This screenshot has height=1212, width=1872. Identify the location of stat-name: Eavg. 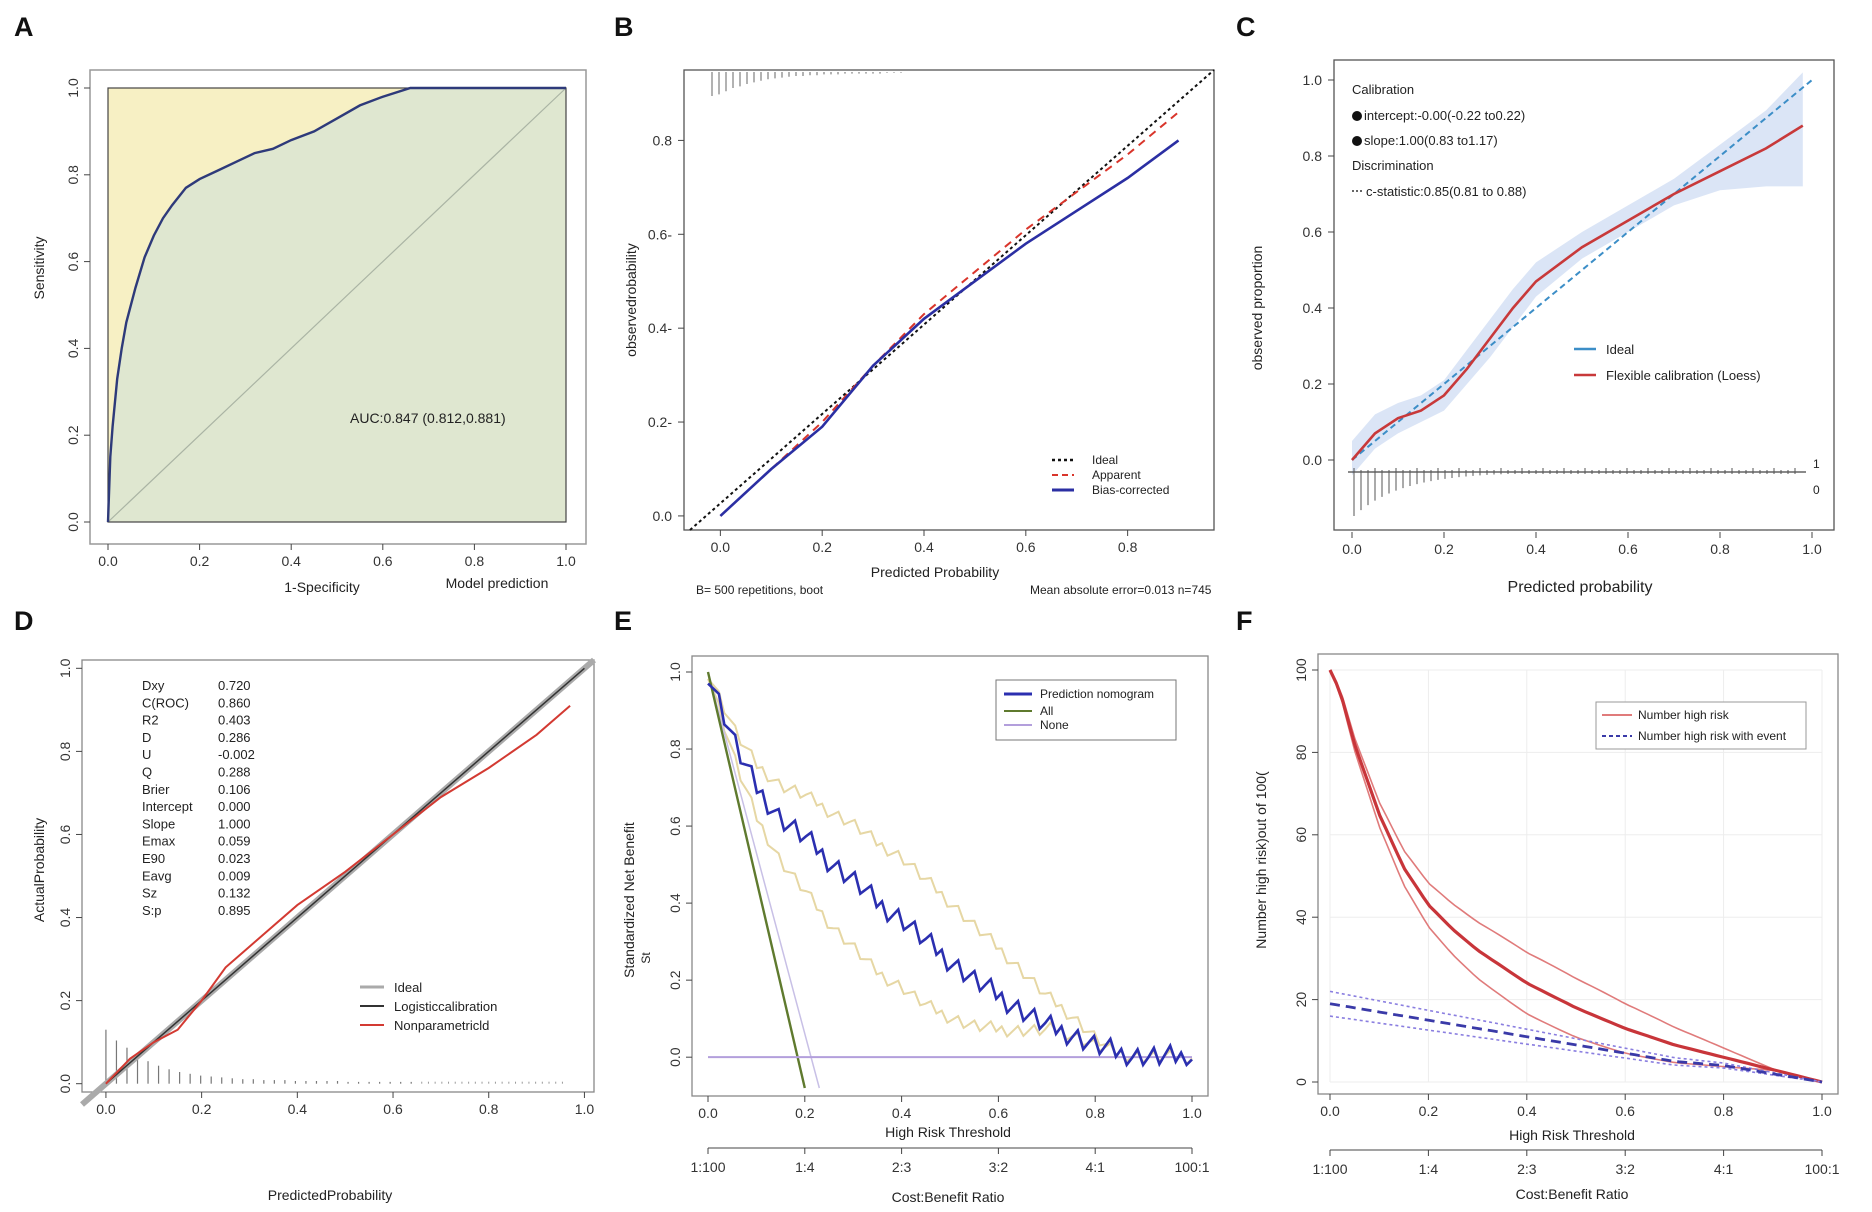
(157, 875).